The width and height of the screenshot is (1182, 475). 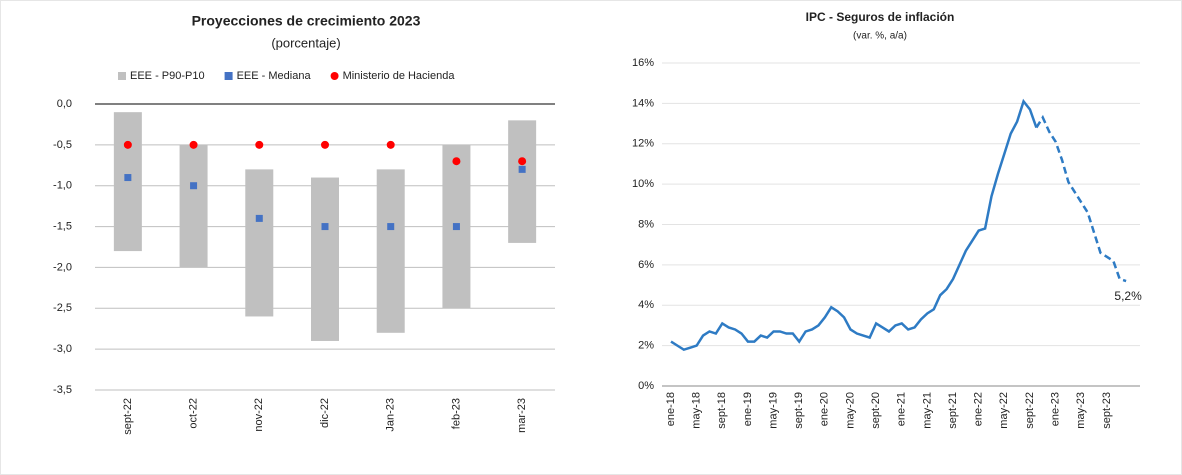 I want to click on x-tick-label: Jan-23, so click(x=391, y=415).